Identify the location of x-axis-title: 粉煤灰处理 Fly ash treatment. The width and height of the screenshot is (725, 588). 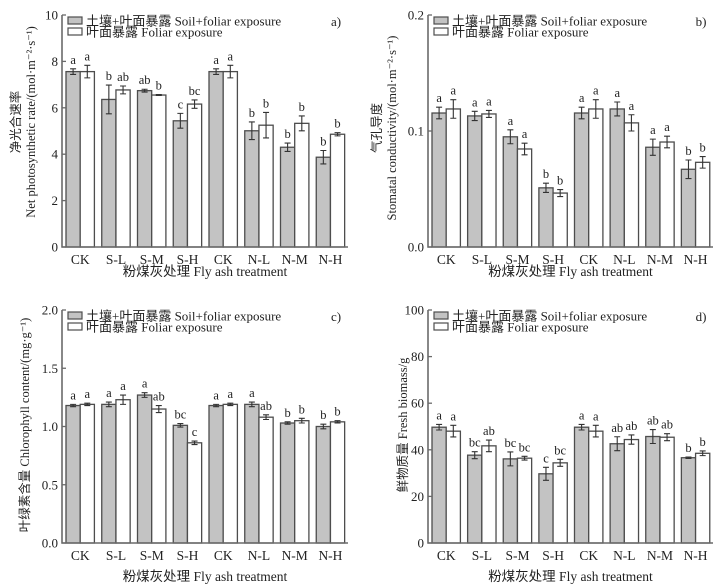
(205, 576).